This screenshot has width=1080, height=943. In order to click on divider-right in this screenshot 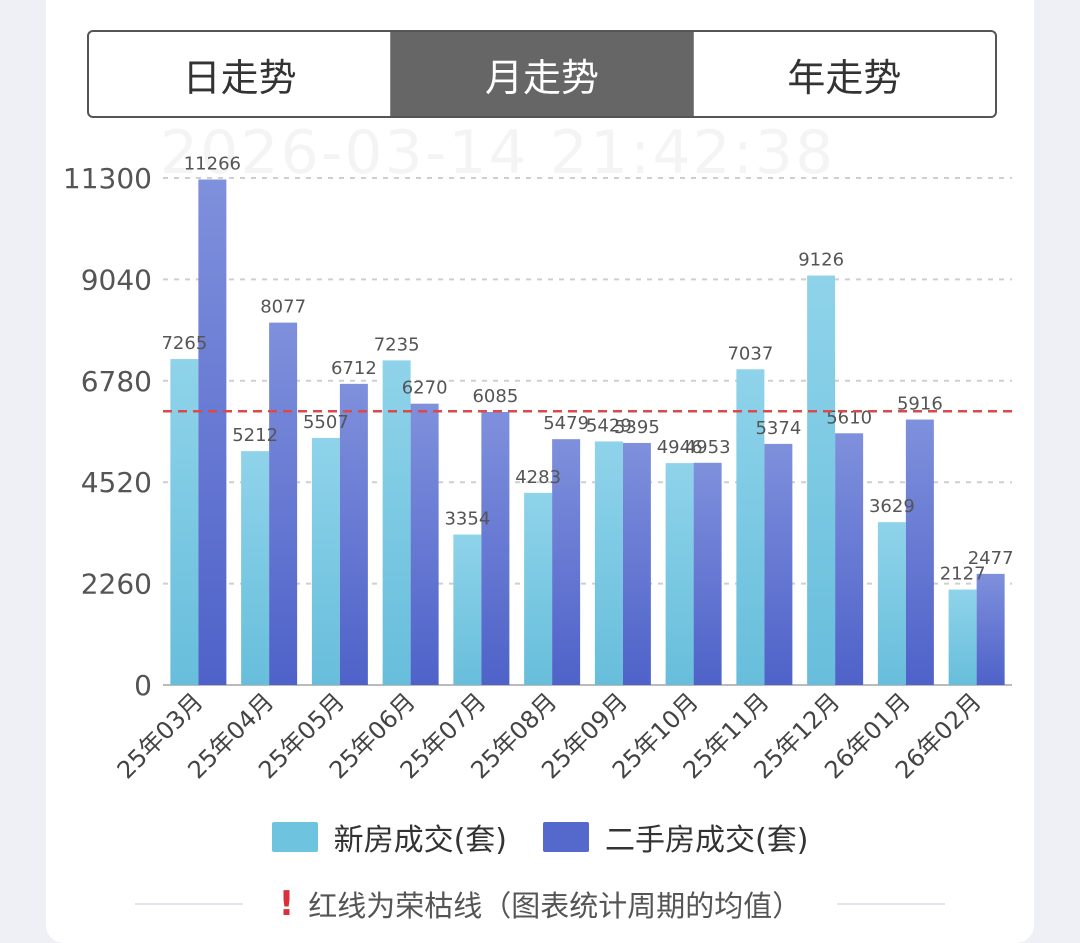, I will do `click(891, 904)`.